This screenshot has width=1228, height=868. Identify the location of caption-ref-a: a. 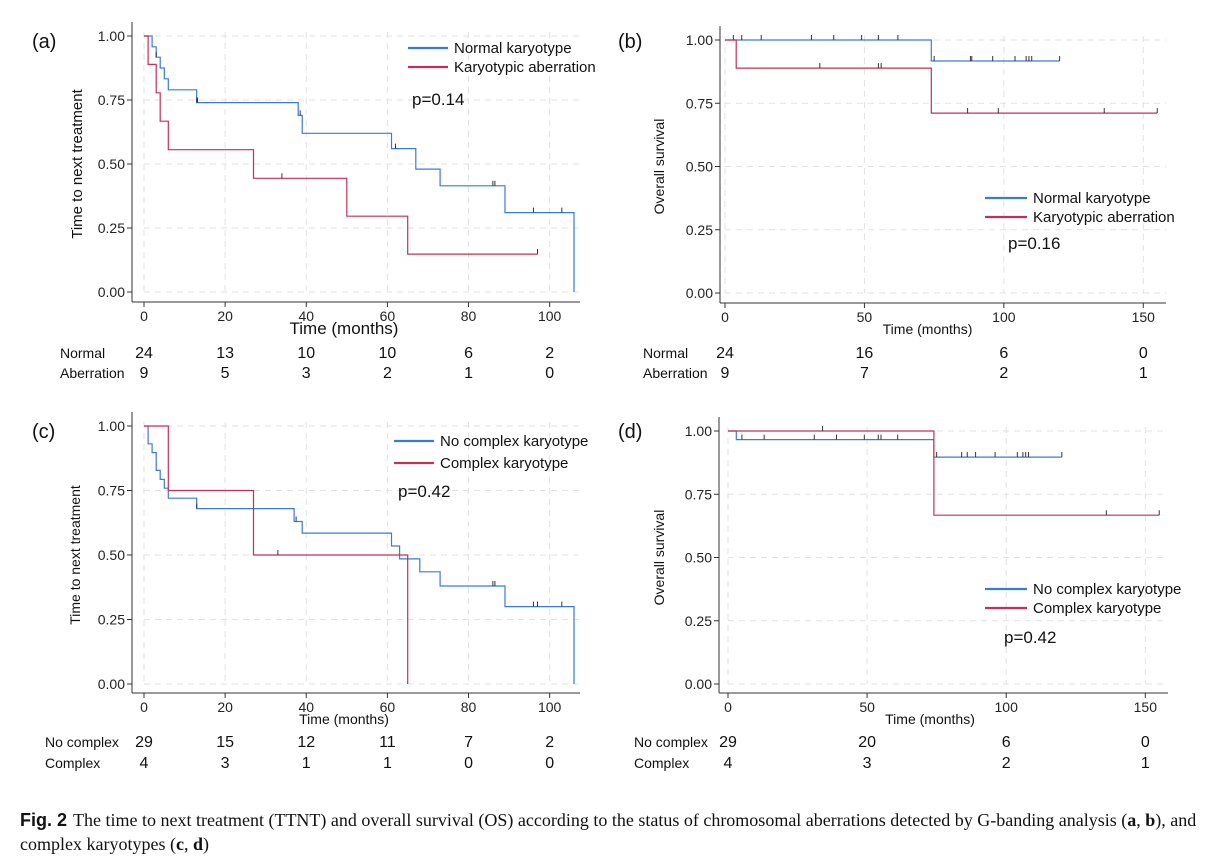
(1132, 820).